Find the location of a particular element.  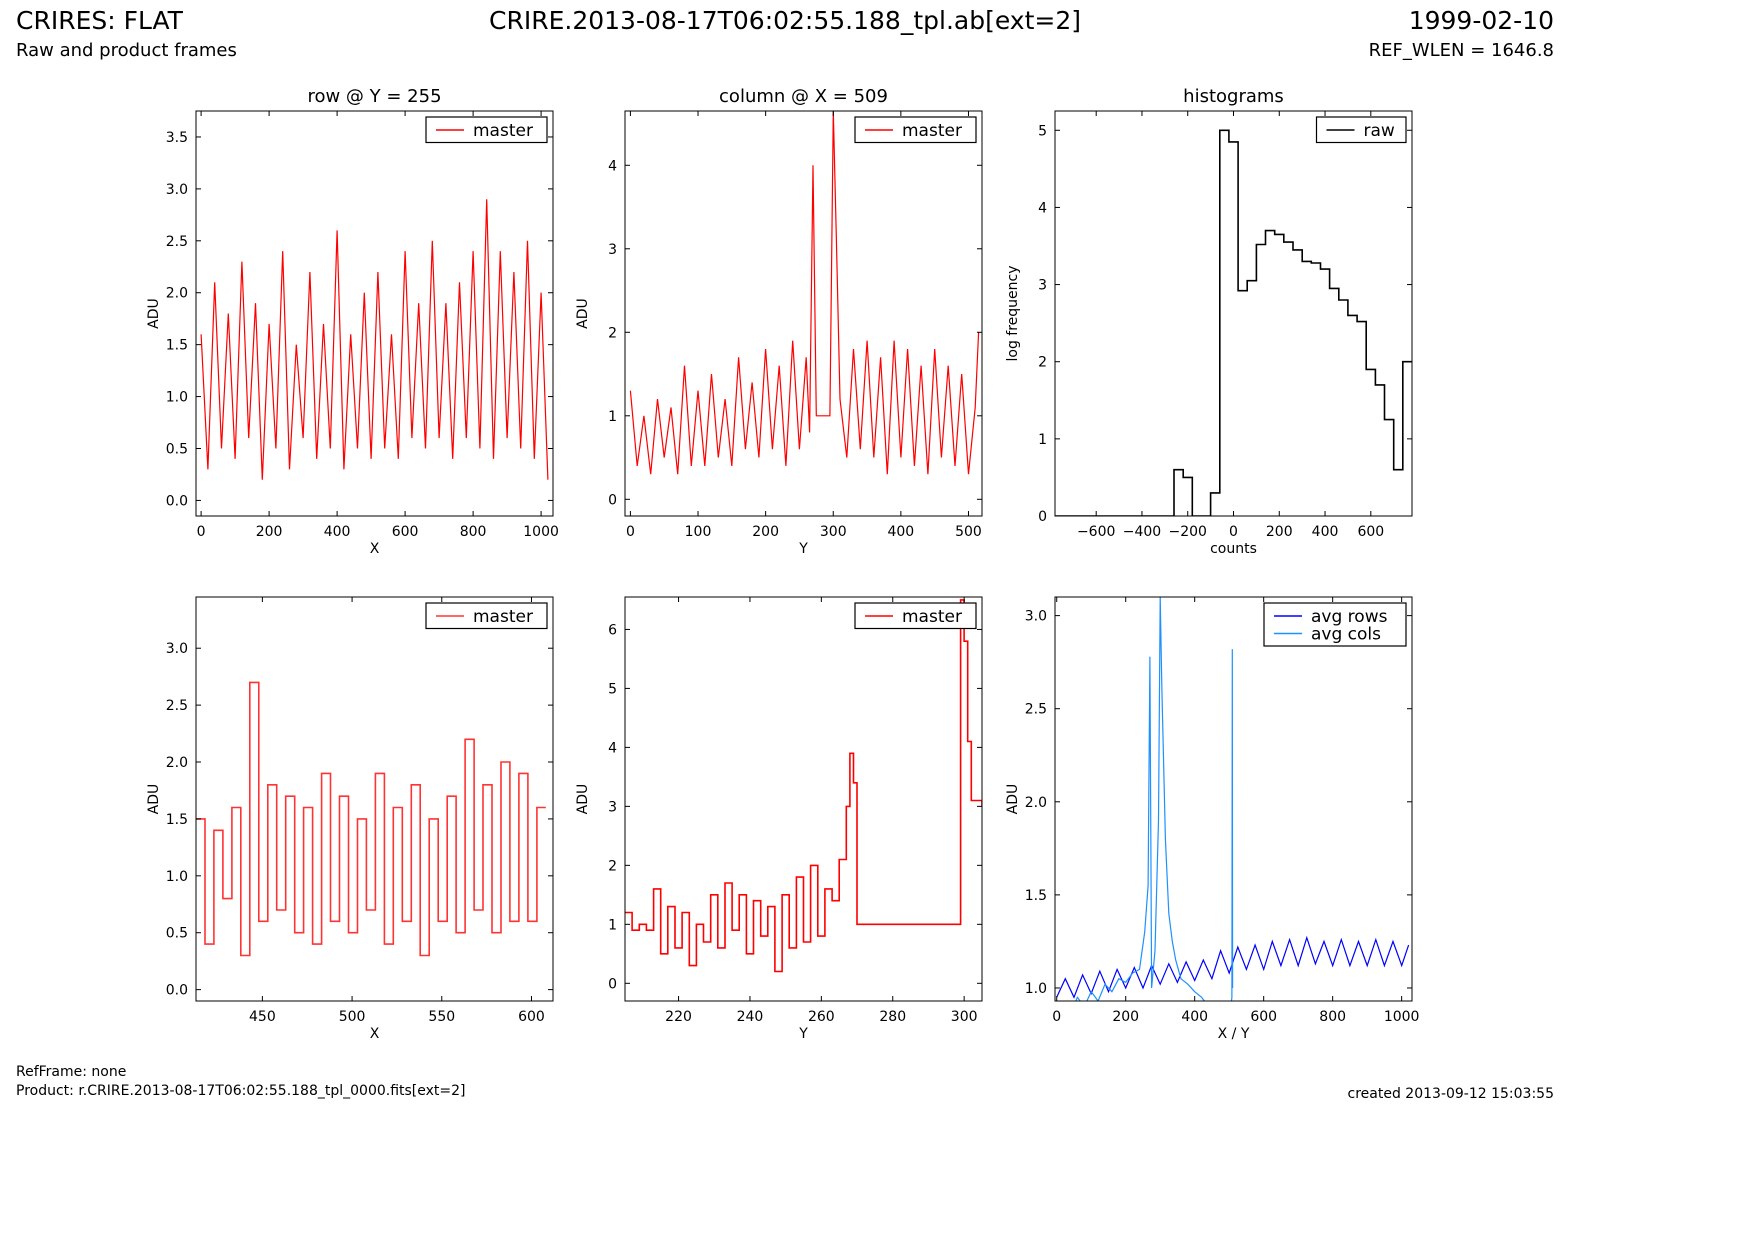

y-axis-label: log frequency is located at coordinates (1013, 313).